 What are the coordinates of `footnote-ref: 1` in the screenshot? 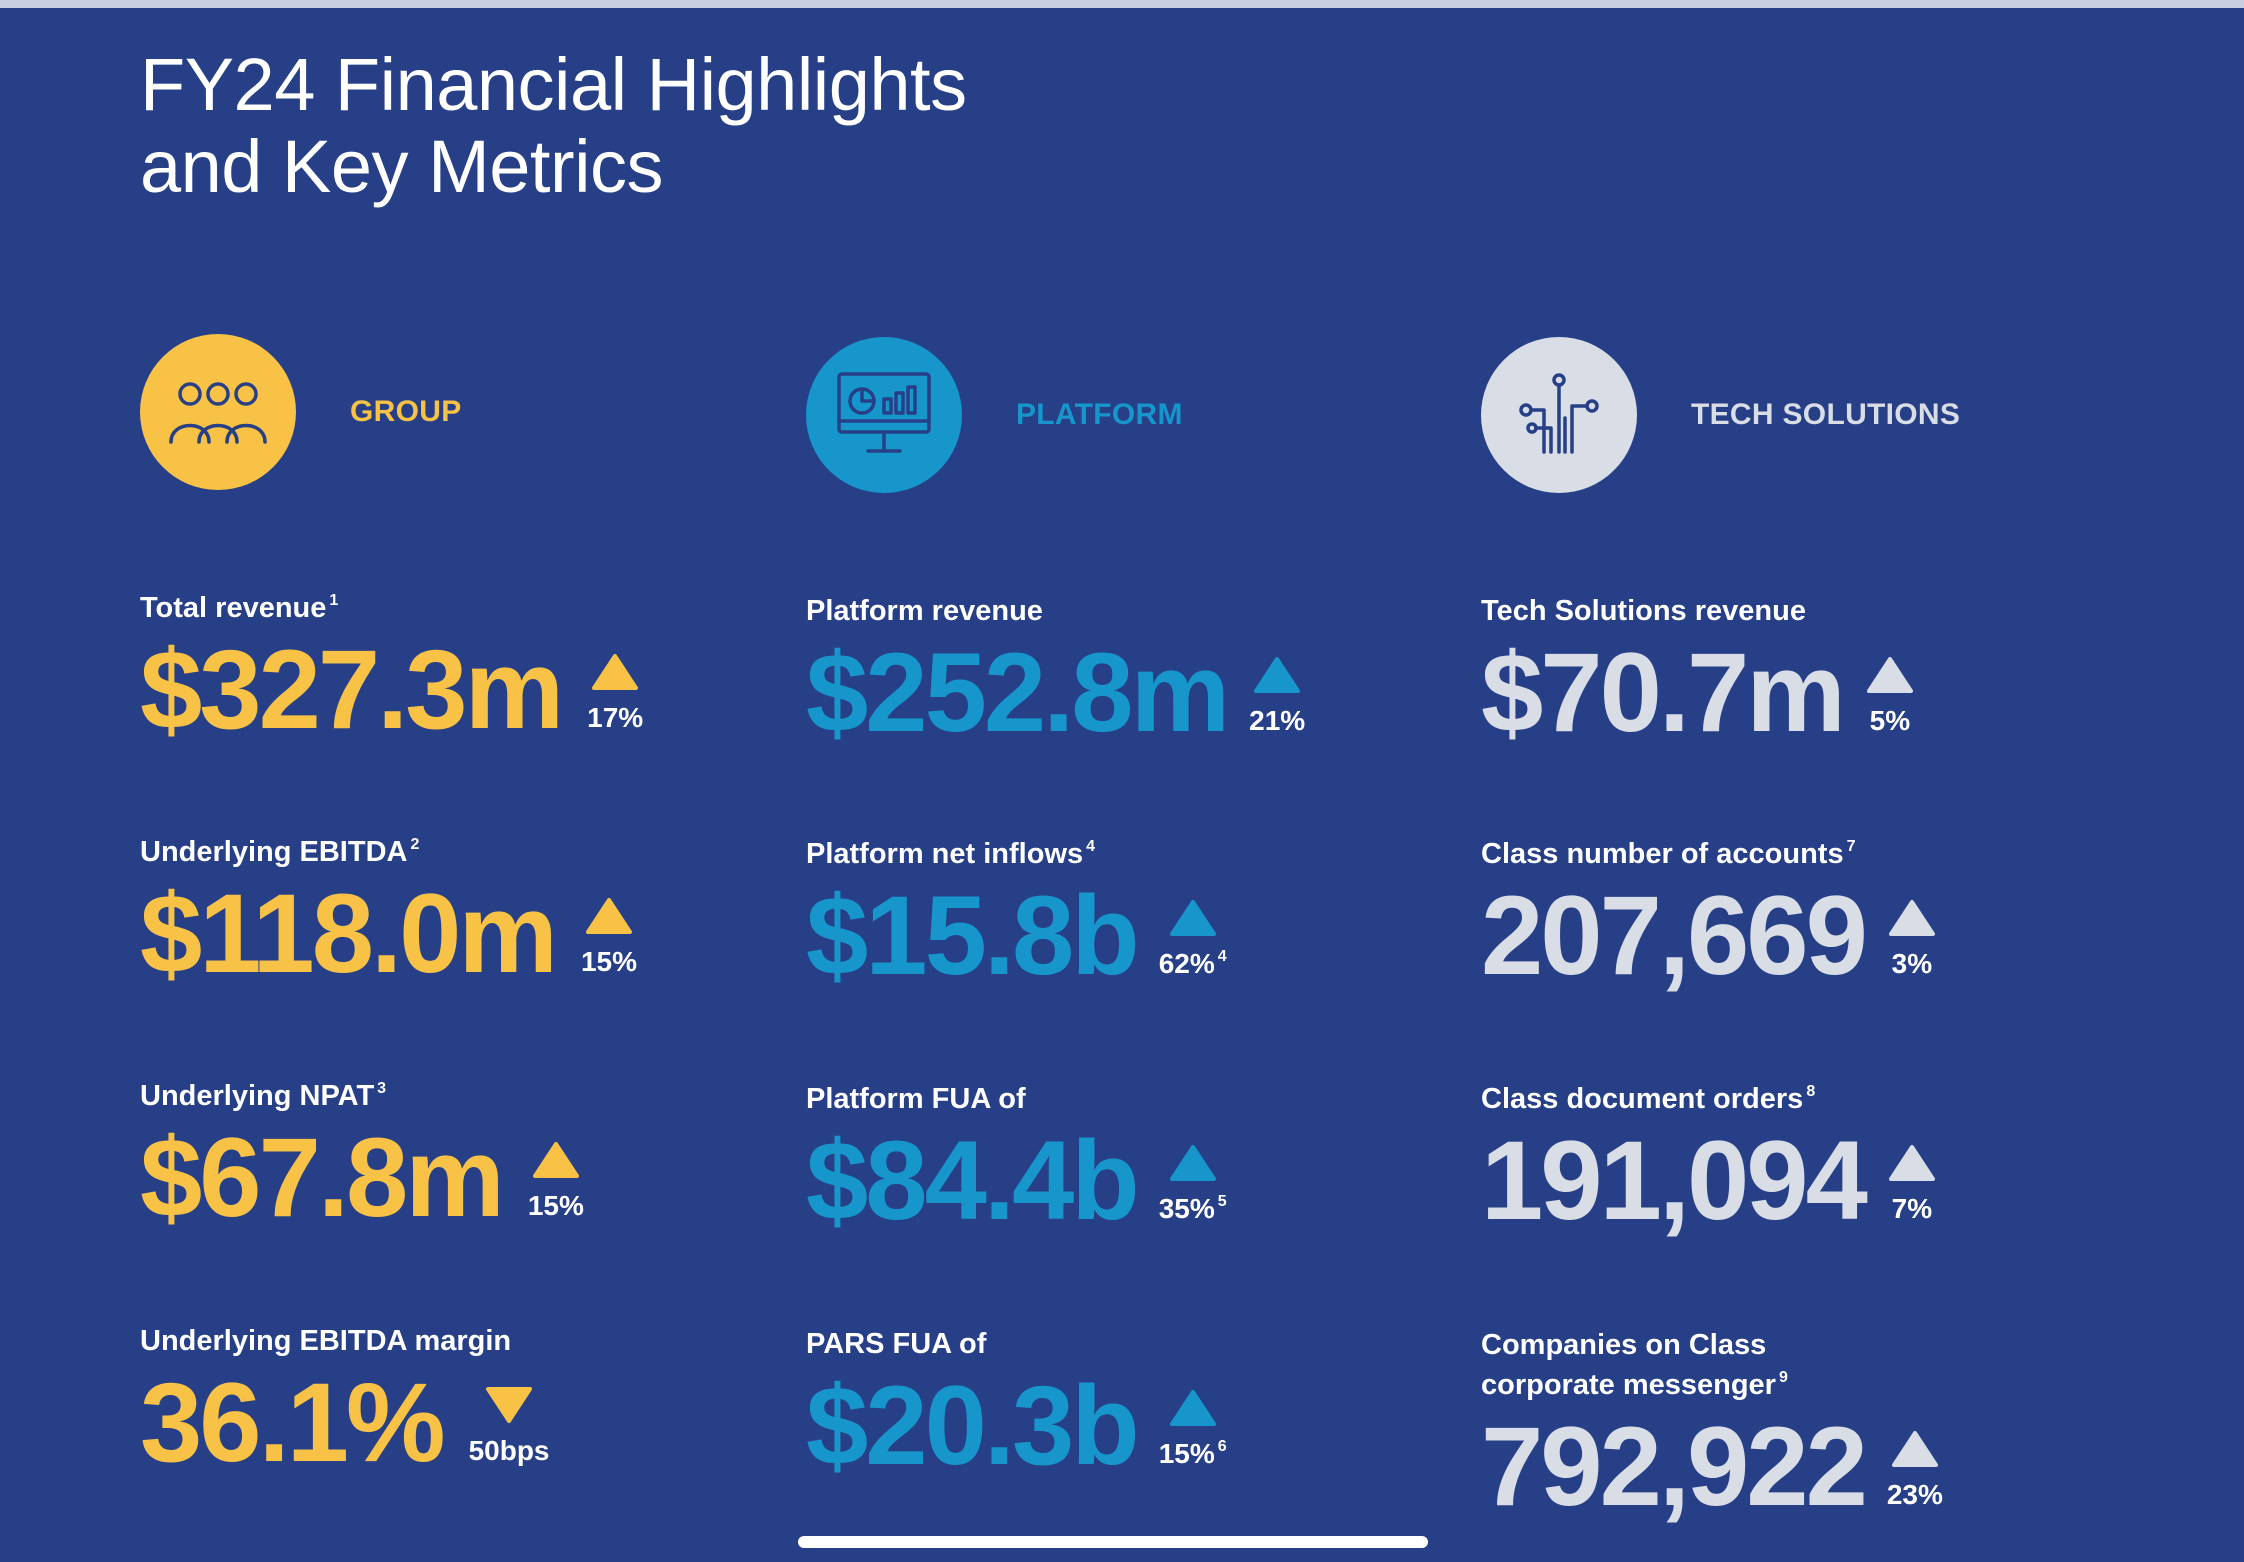 It's located at (334, 600).